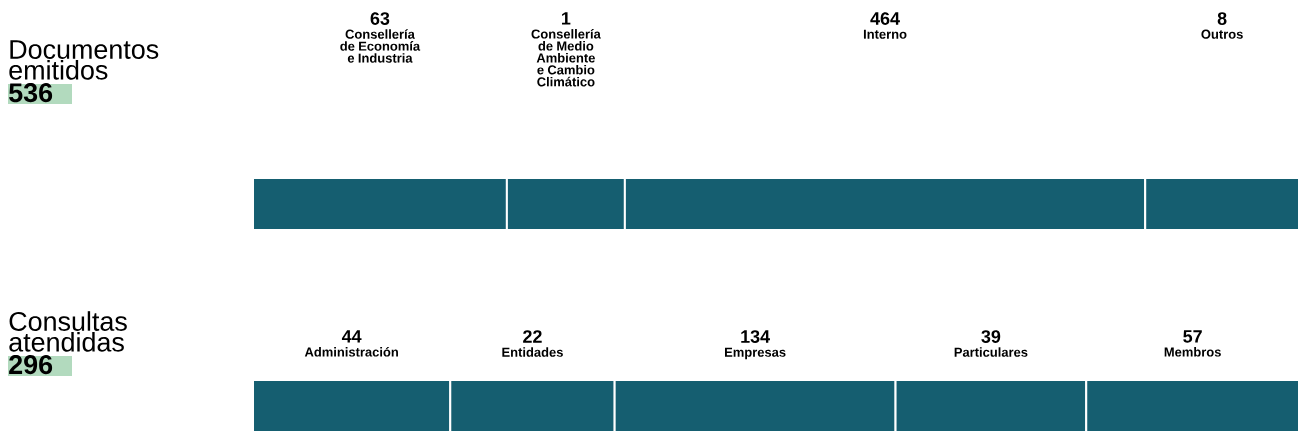  What do you see at coordinates (755, 353) in the screenshot?
I see `category-label: Empresas` at bounding box center [755, 353].